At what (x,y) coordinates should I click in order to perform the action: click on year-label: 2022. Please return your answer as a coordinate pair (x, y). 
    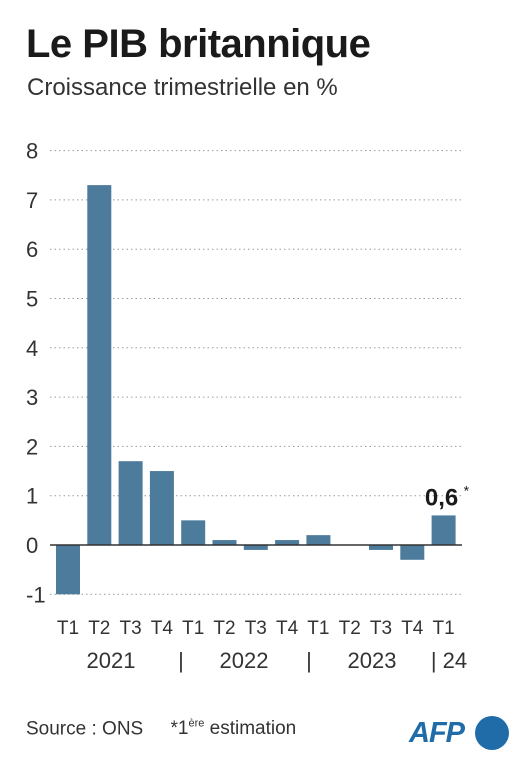
    Looking at the image, I should click on (244, 660).